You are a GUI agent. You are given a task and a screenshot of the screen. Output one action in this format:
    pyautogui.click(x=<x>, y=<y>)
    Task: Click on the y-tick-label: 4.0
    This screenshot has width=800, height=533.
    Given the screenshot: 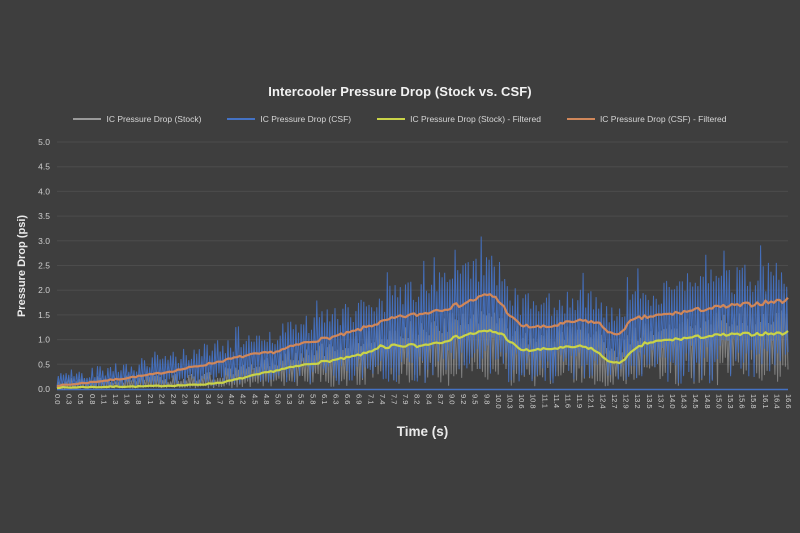 What is the action you would take?
    pyautogui.click(x=44, y=191)
    